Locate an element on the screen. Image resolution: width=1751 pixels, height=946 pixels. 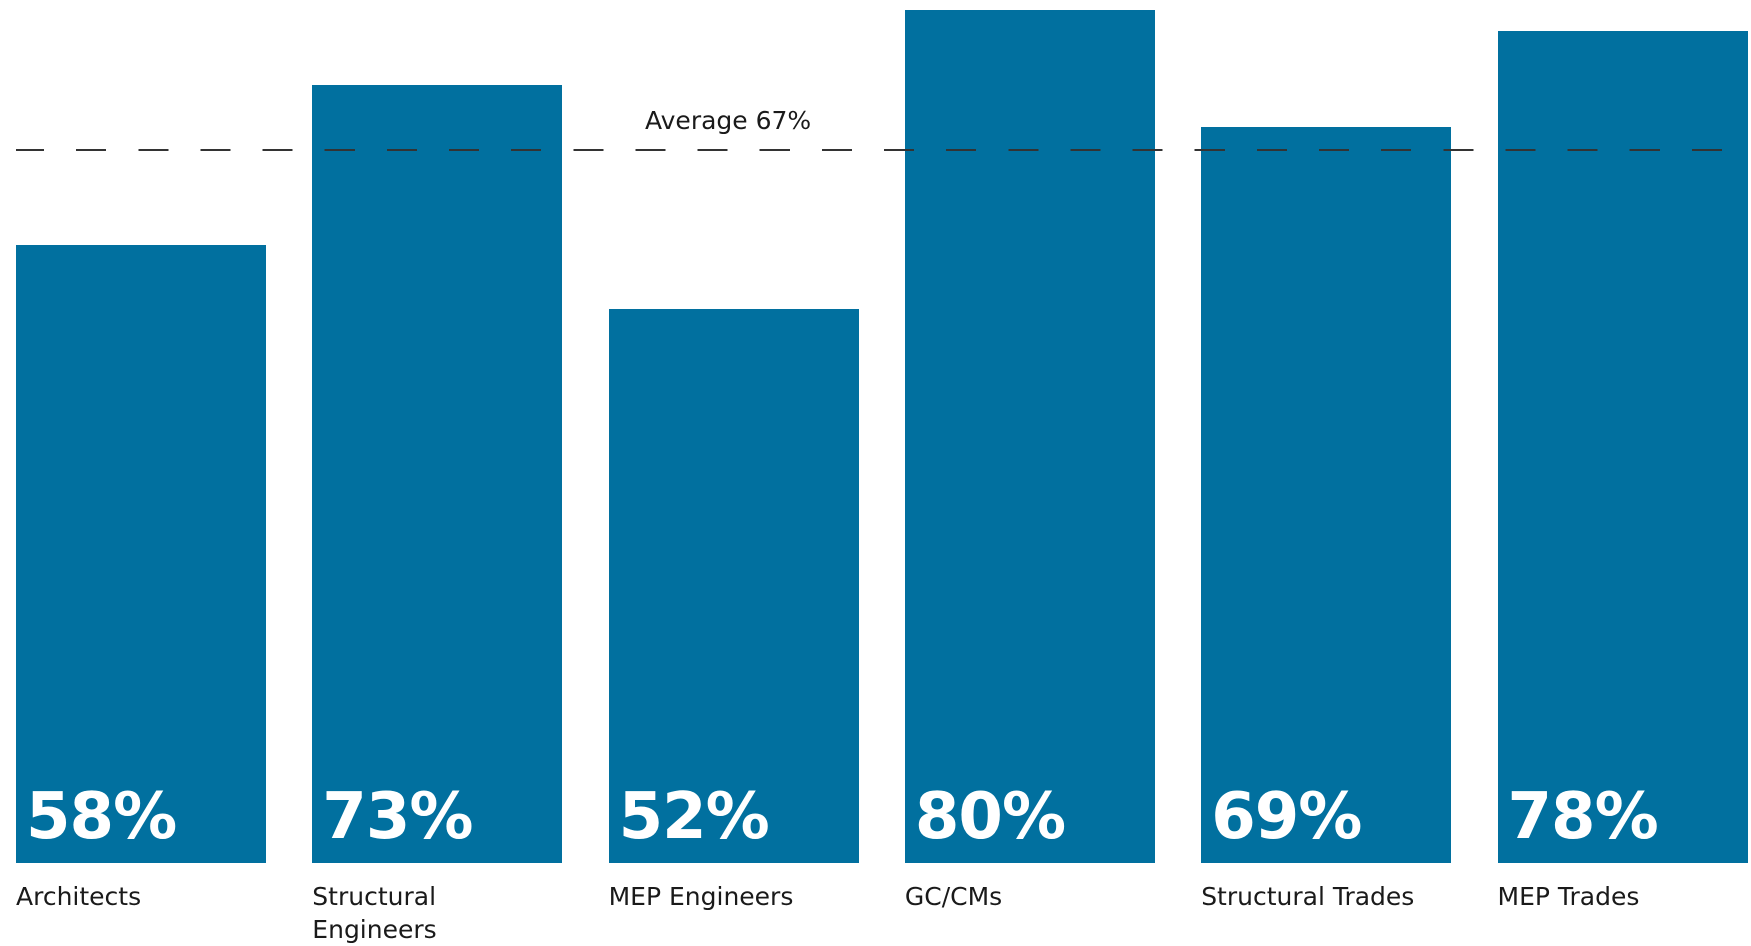
bar-value-label: 52% is located at coordinates (694, 817).